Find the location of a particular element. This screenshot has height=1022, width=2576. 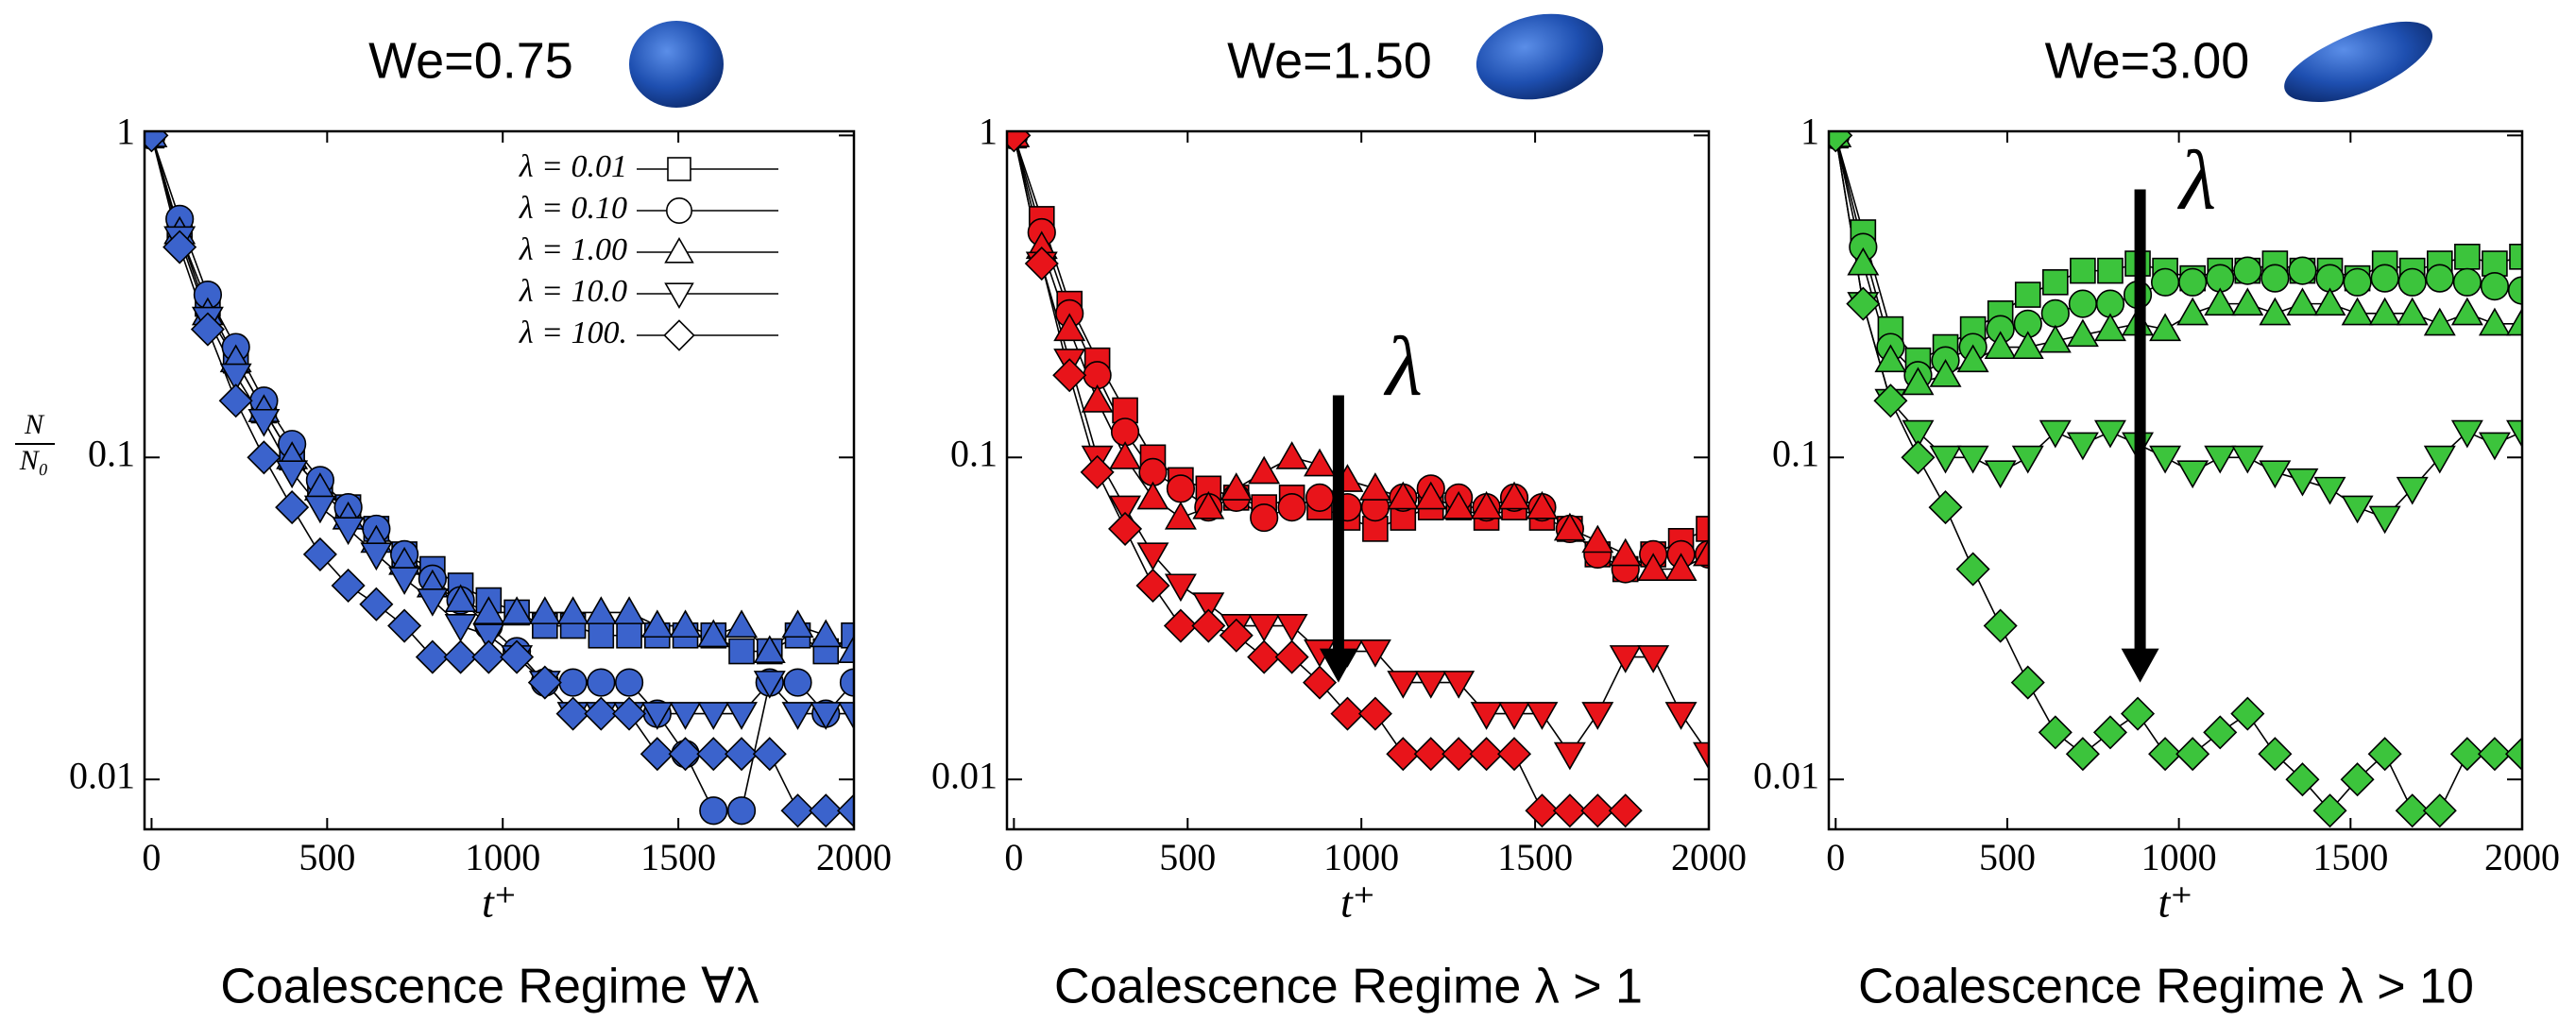

y-tick-label: 1 is located at coordinates (126, 132).